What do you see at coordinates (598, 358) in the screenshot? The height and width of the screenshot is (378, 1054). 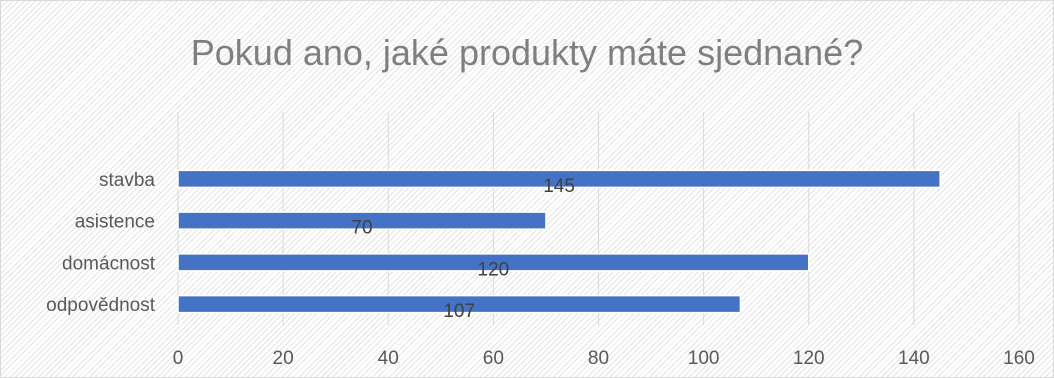 I see `x-tick-label: 80` at bounding box center [598, 358].